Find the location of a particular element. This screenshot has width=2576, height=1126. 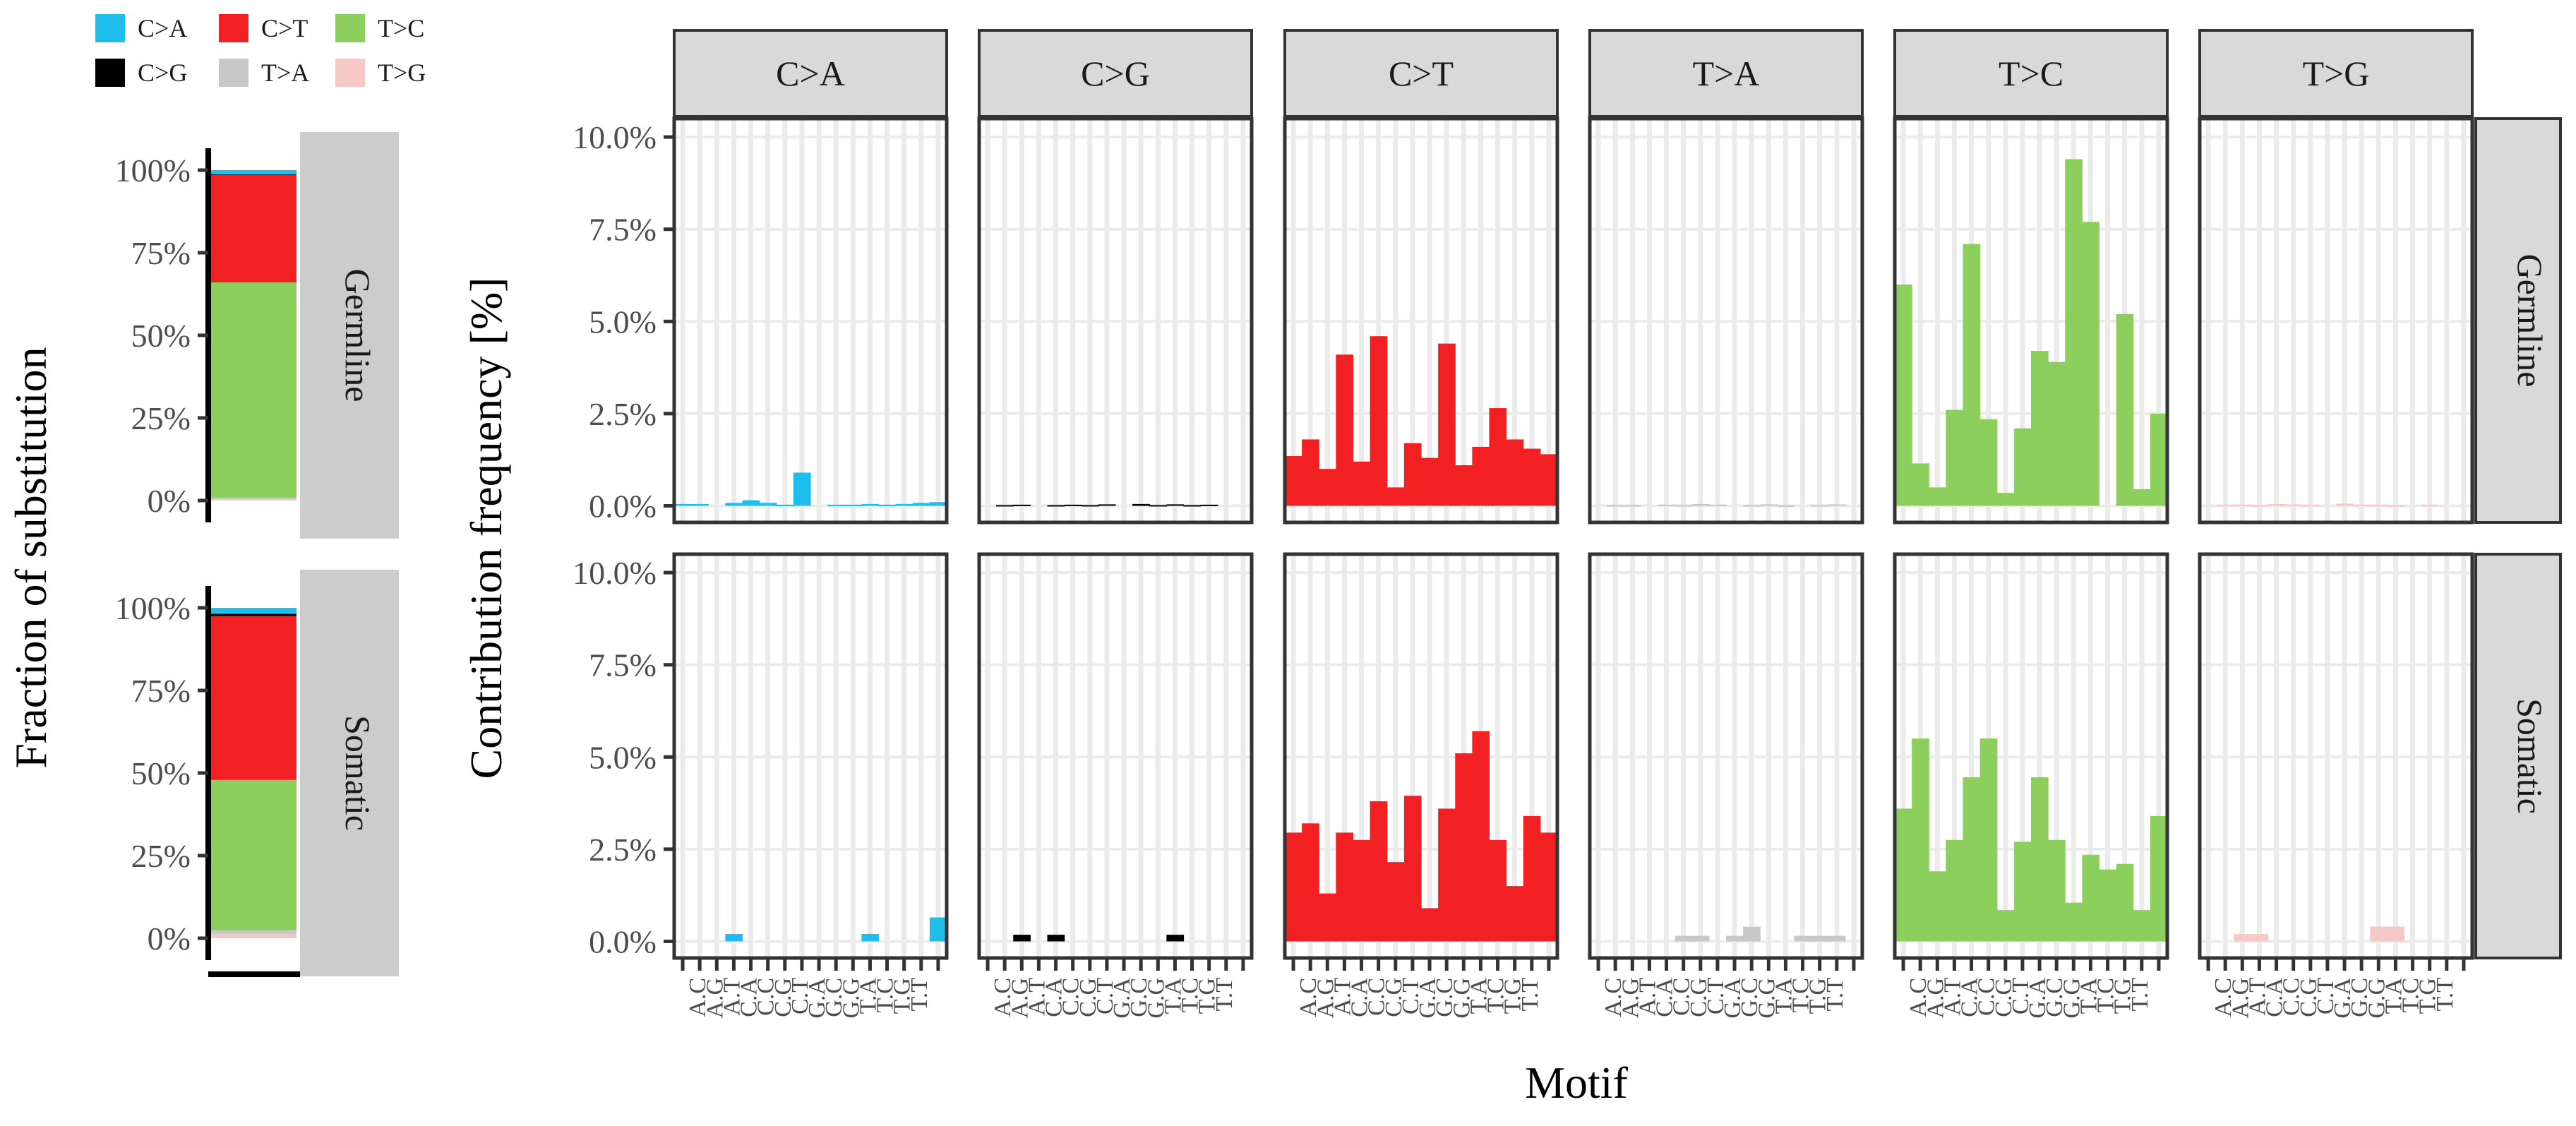

left-y-tick-label: 100% is located at coordinates (153, 608).